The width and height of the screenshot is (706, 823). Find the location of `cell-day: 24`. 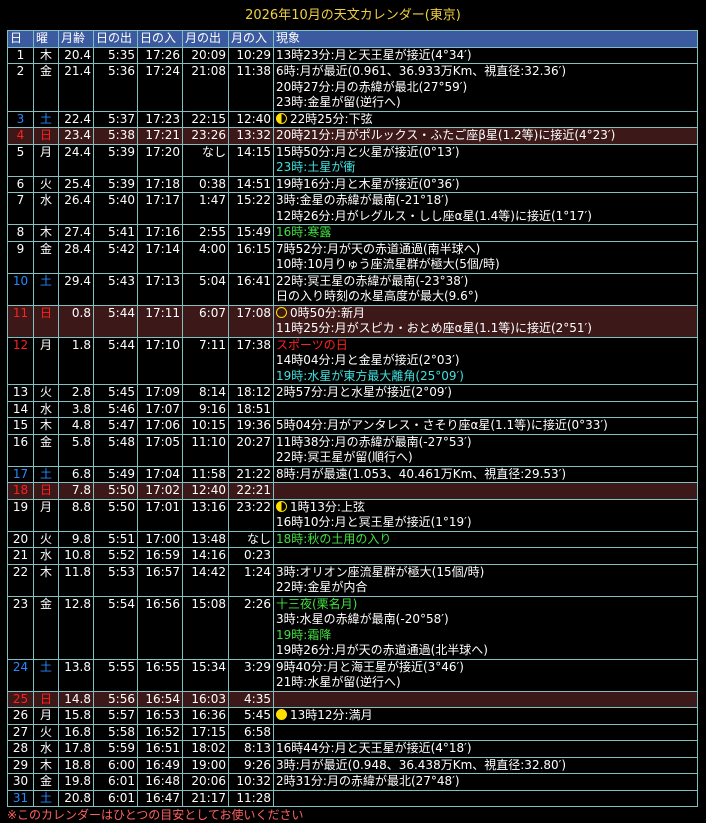

cell-day: 24 is located at coordinates (20, 675).